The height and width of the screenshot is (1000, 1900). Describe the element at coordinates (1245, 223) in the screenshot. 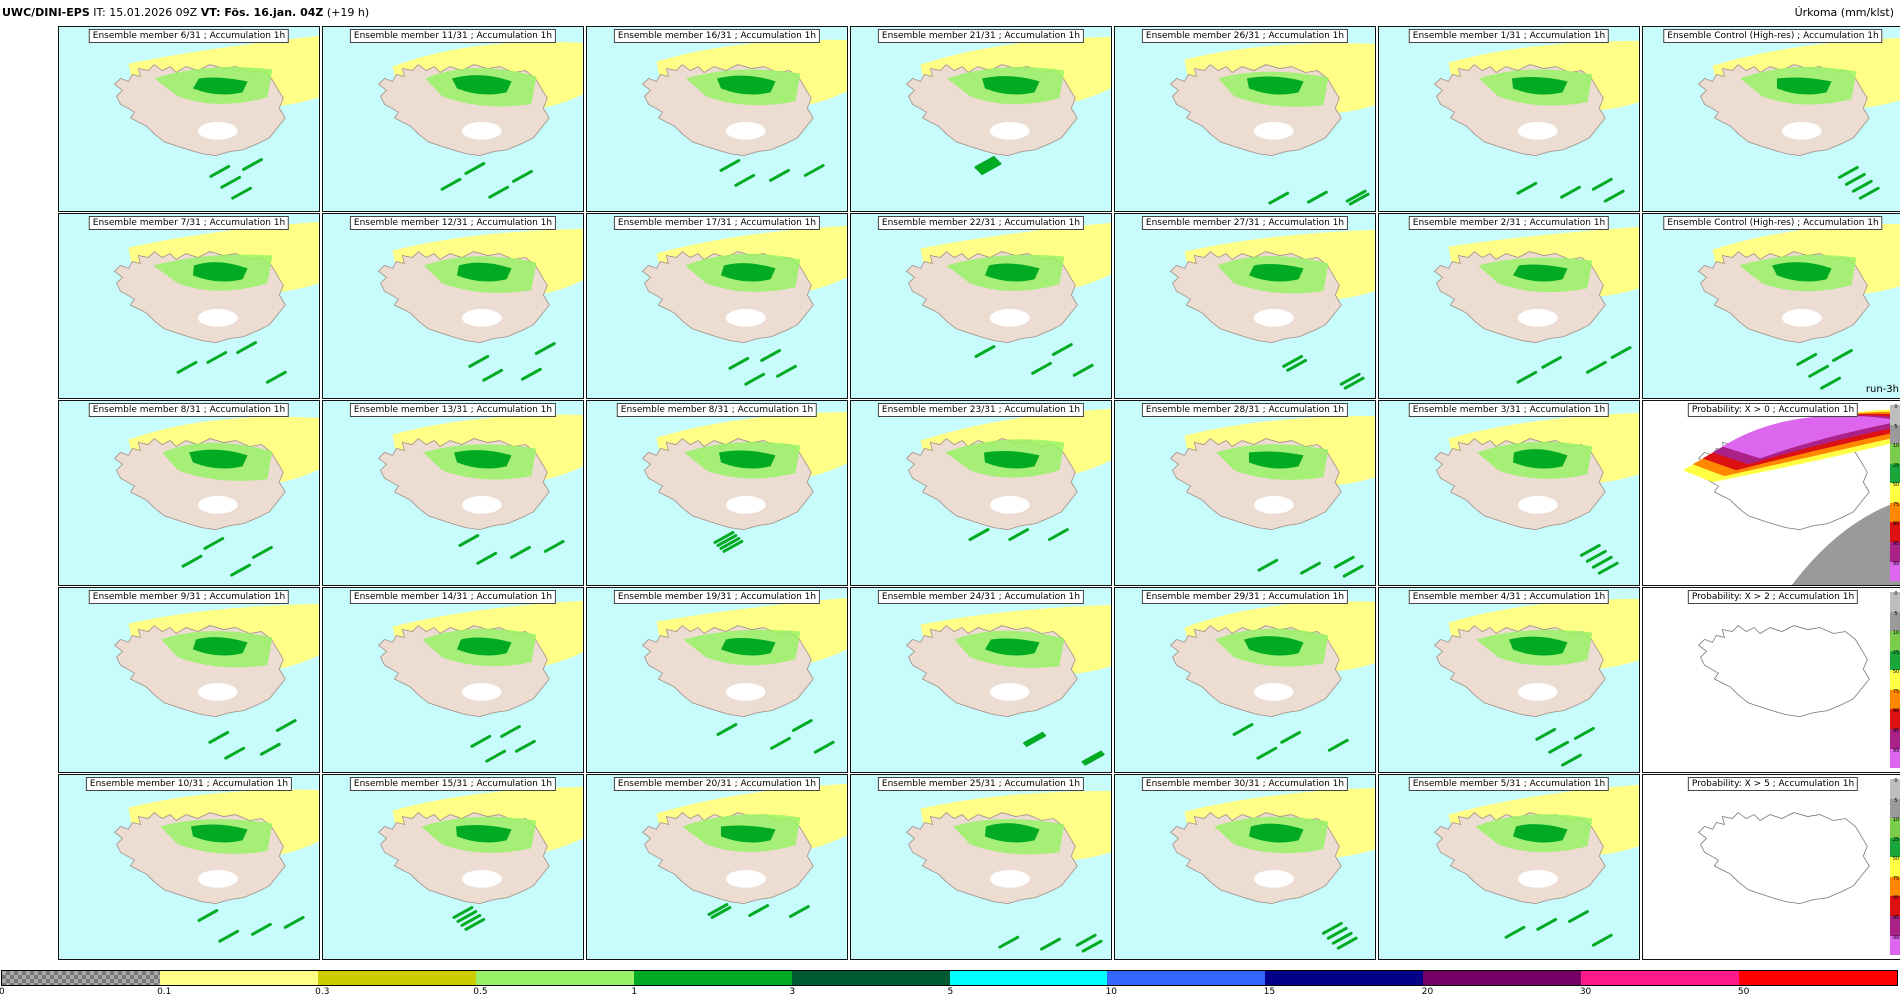

I see `panel-title: Ensemble member 27/31 ; Accumulation 1h` at that location.